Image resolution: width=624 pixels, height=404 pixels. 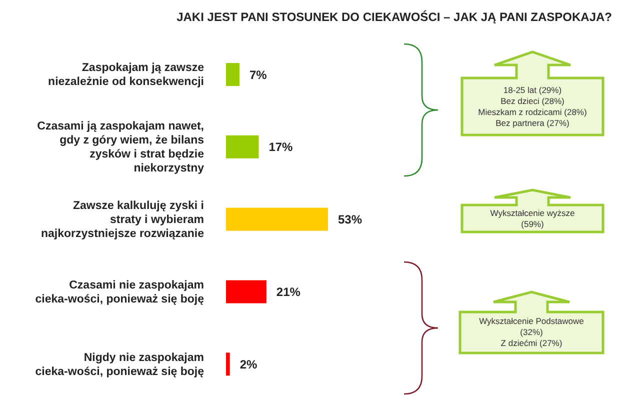 What do you see at coordinates (281, 147) in the screenshot?
I see `data-label: 17%` at bounding box center [281, 147].